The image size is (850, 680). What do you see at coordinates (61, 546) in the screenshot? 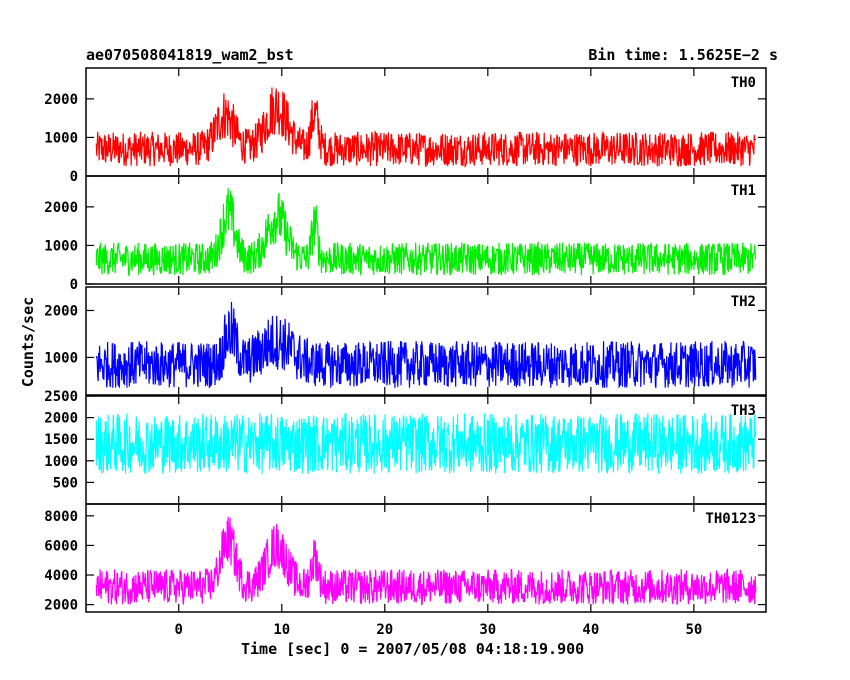
I see `y-tick-label: 6000` at bounding box center [61, 546].